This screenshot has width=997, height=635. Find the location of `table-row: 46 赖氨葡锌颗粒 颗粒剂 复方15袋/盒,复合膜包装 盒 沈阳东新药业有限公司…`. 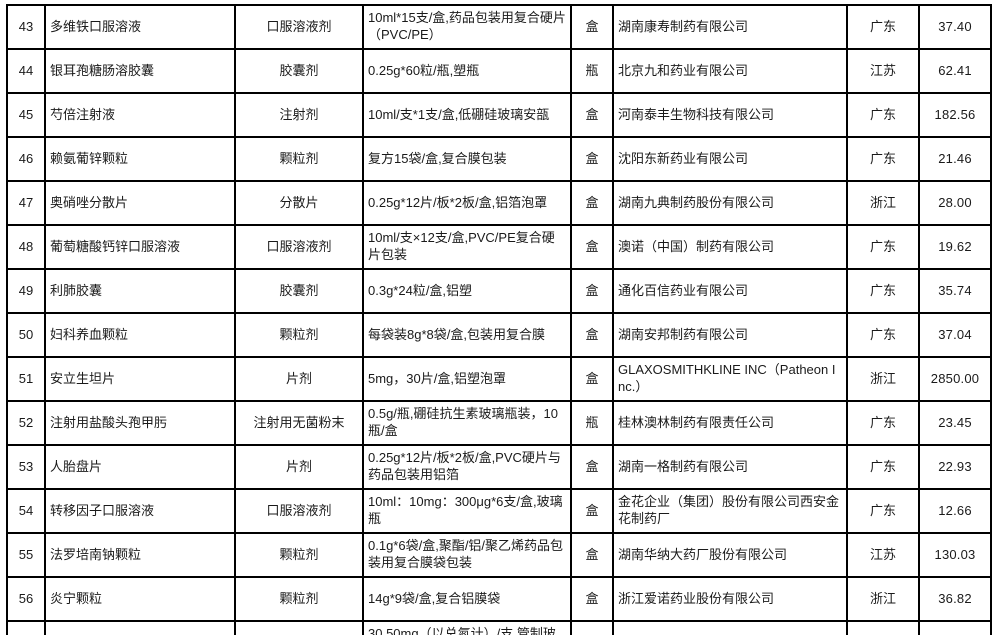

table-row: 46 赖氨葡锌颗粒 颗粒剂 复方15袋/盒,复合膜包装 盒 沈阳东新药业有限公司… is located at coordinates (499, 159).